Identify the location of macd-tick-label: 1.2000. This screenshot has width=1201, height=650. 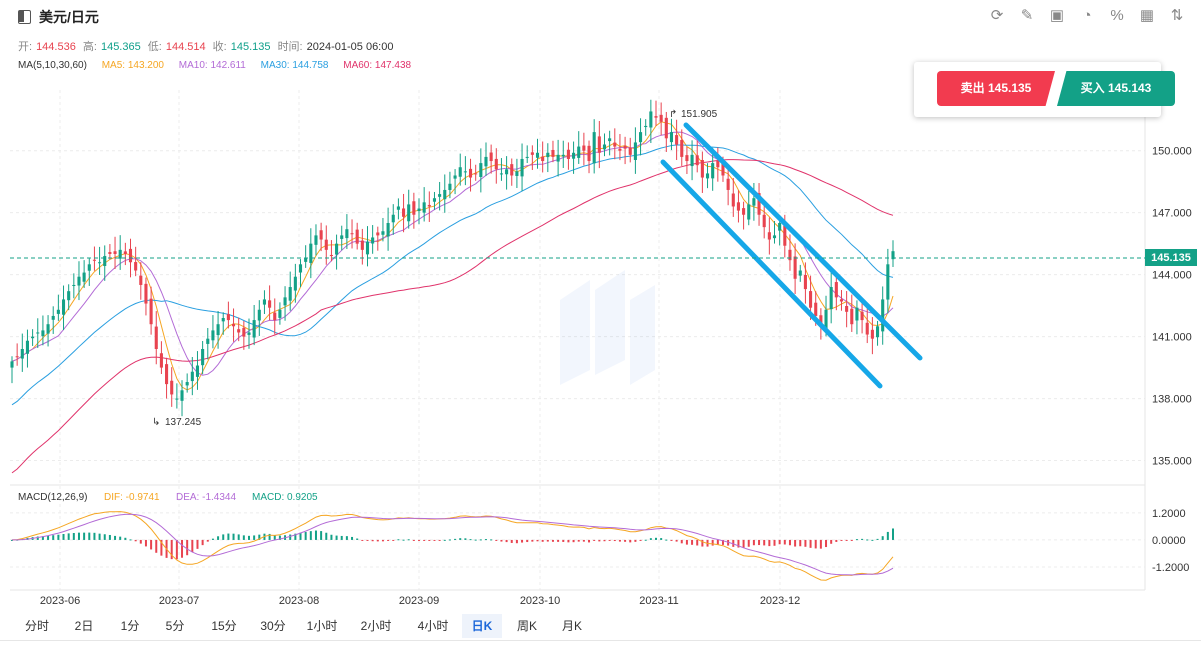
(1169, 514).